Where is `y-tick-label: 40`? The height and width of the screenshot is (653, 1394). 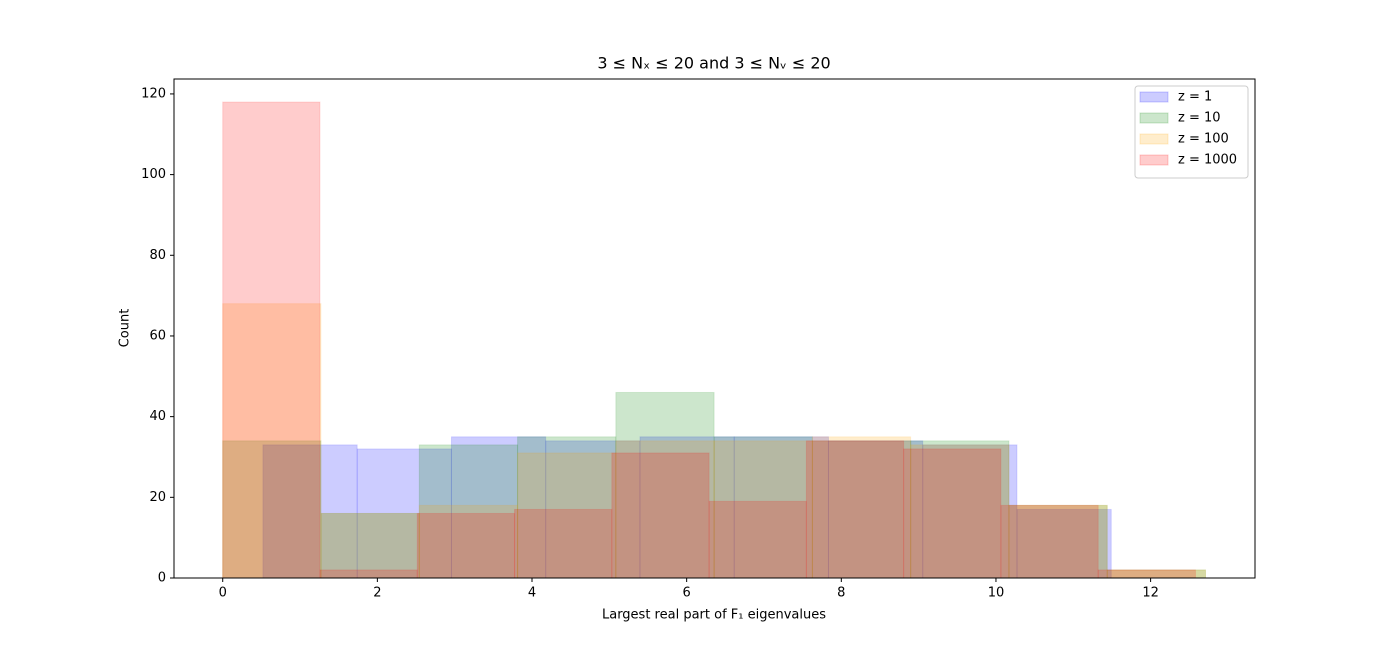
y-tick-label: 40 is located at coordinates (157, 416).